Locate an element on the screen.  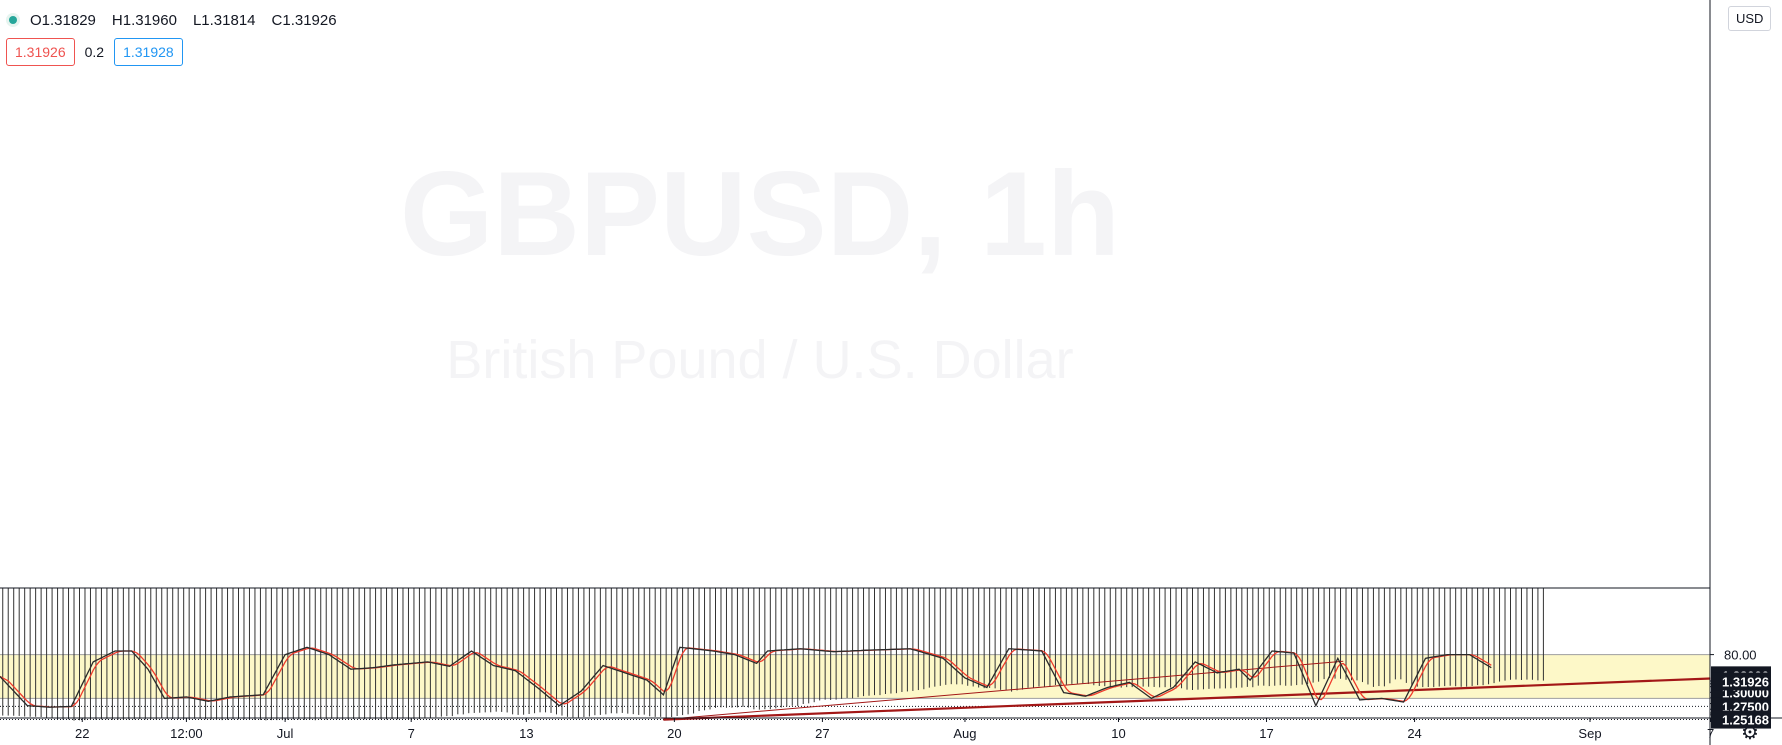
stochastic-k-line is located at coordinates (746, 677).